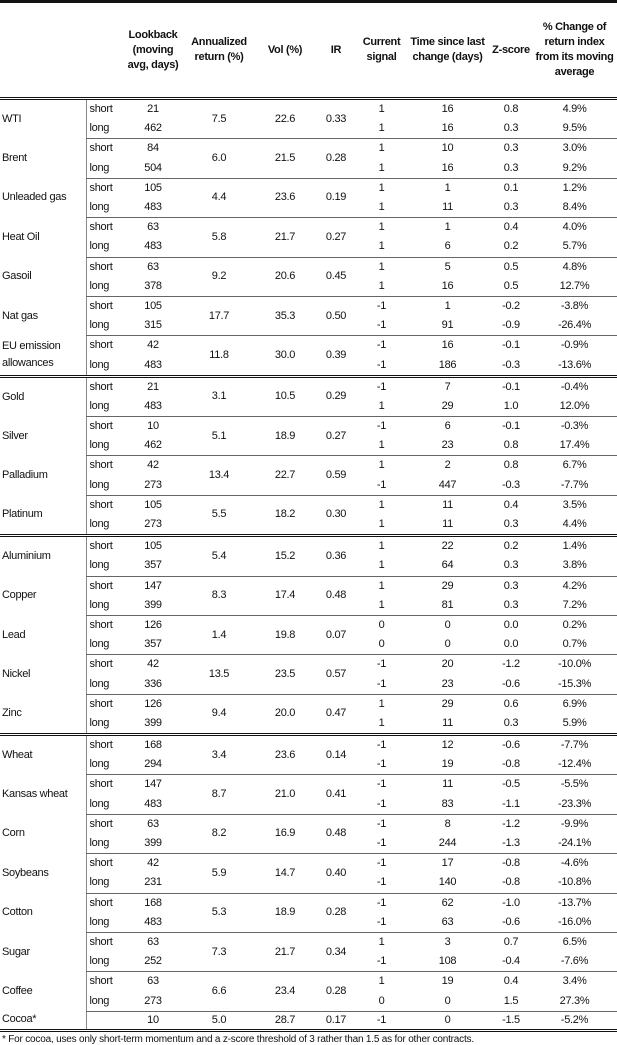  Describe the element at coordinates (219, 991) in the screenshot. I see `annualized-return-cell: 6.6` at that location.